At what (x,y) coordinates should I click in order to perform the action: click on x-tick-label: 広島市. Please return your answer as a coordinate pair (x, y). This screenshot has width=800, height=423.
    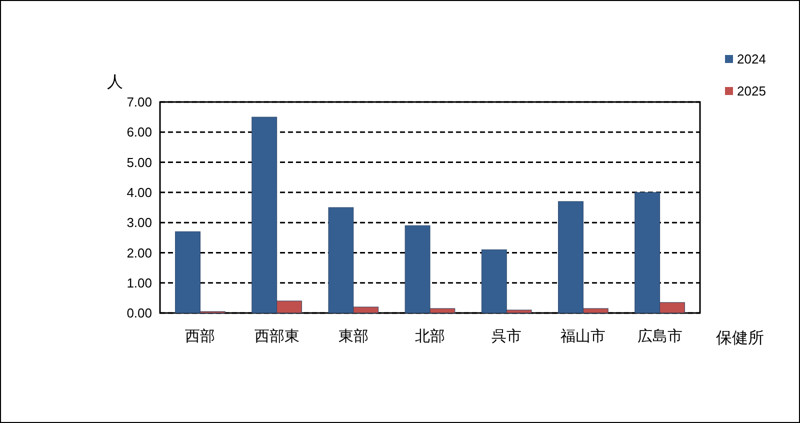
    Looking at the image, I should click on (659, 336).